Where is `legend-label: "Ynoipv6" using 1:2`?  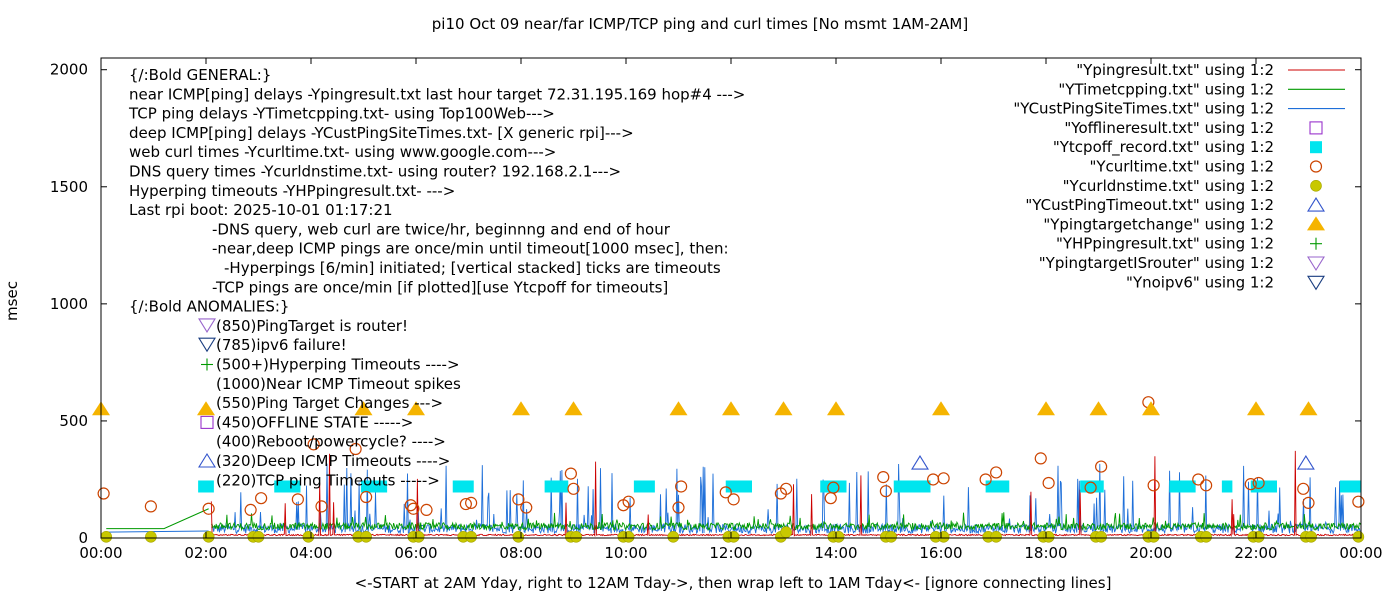
legend-label: "Ynoipv6" using 1:2 is located at coordinates (1200, 282).